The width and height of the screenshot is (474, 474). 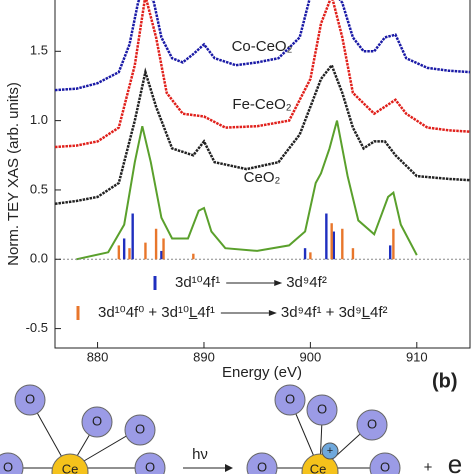 I want to click on y-tick-label: -0.5, so click(x=37, y=327).